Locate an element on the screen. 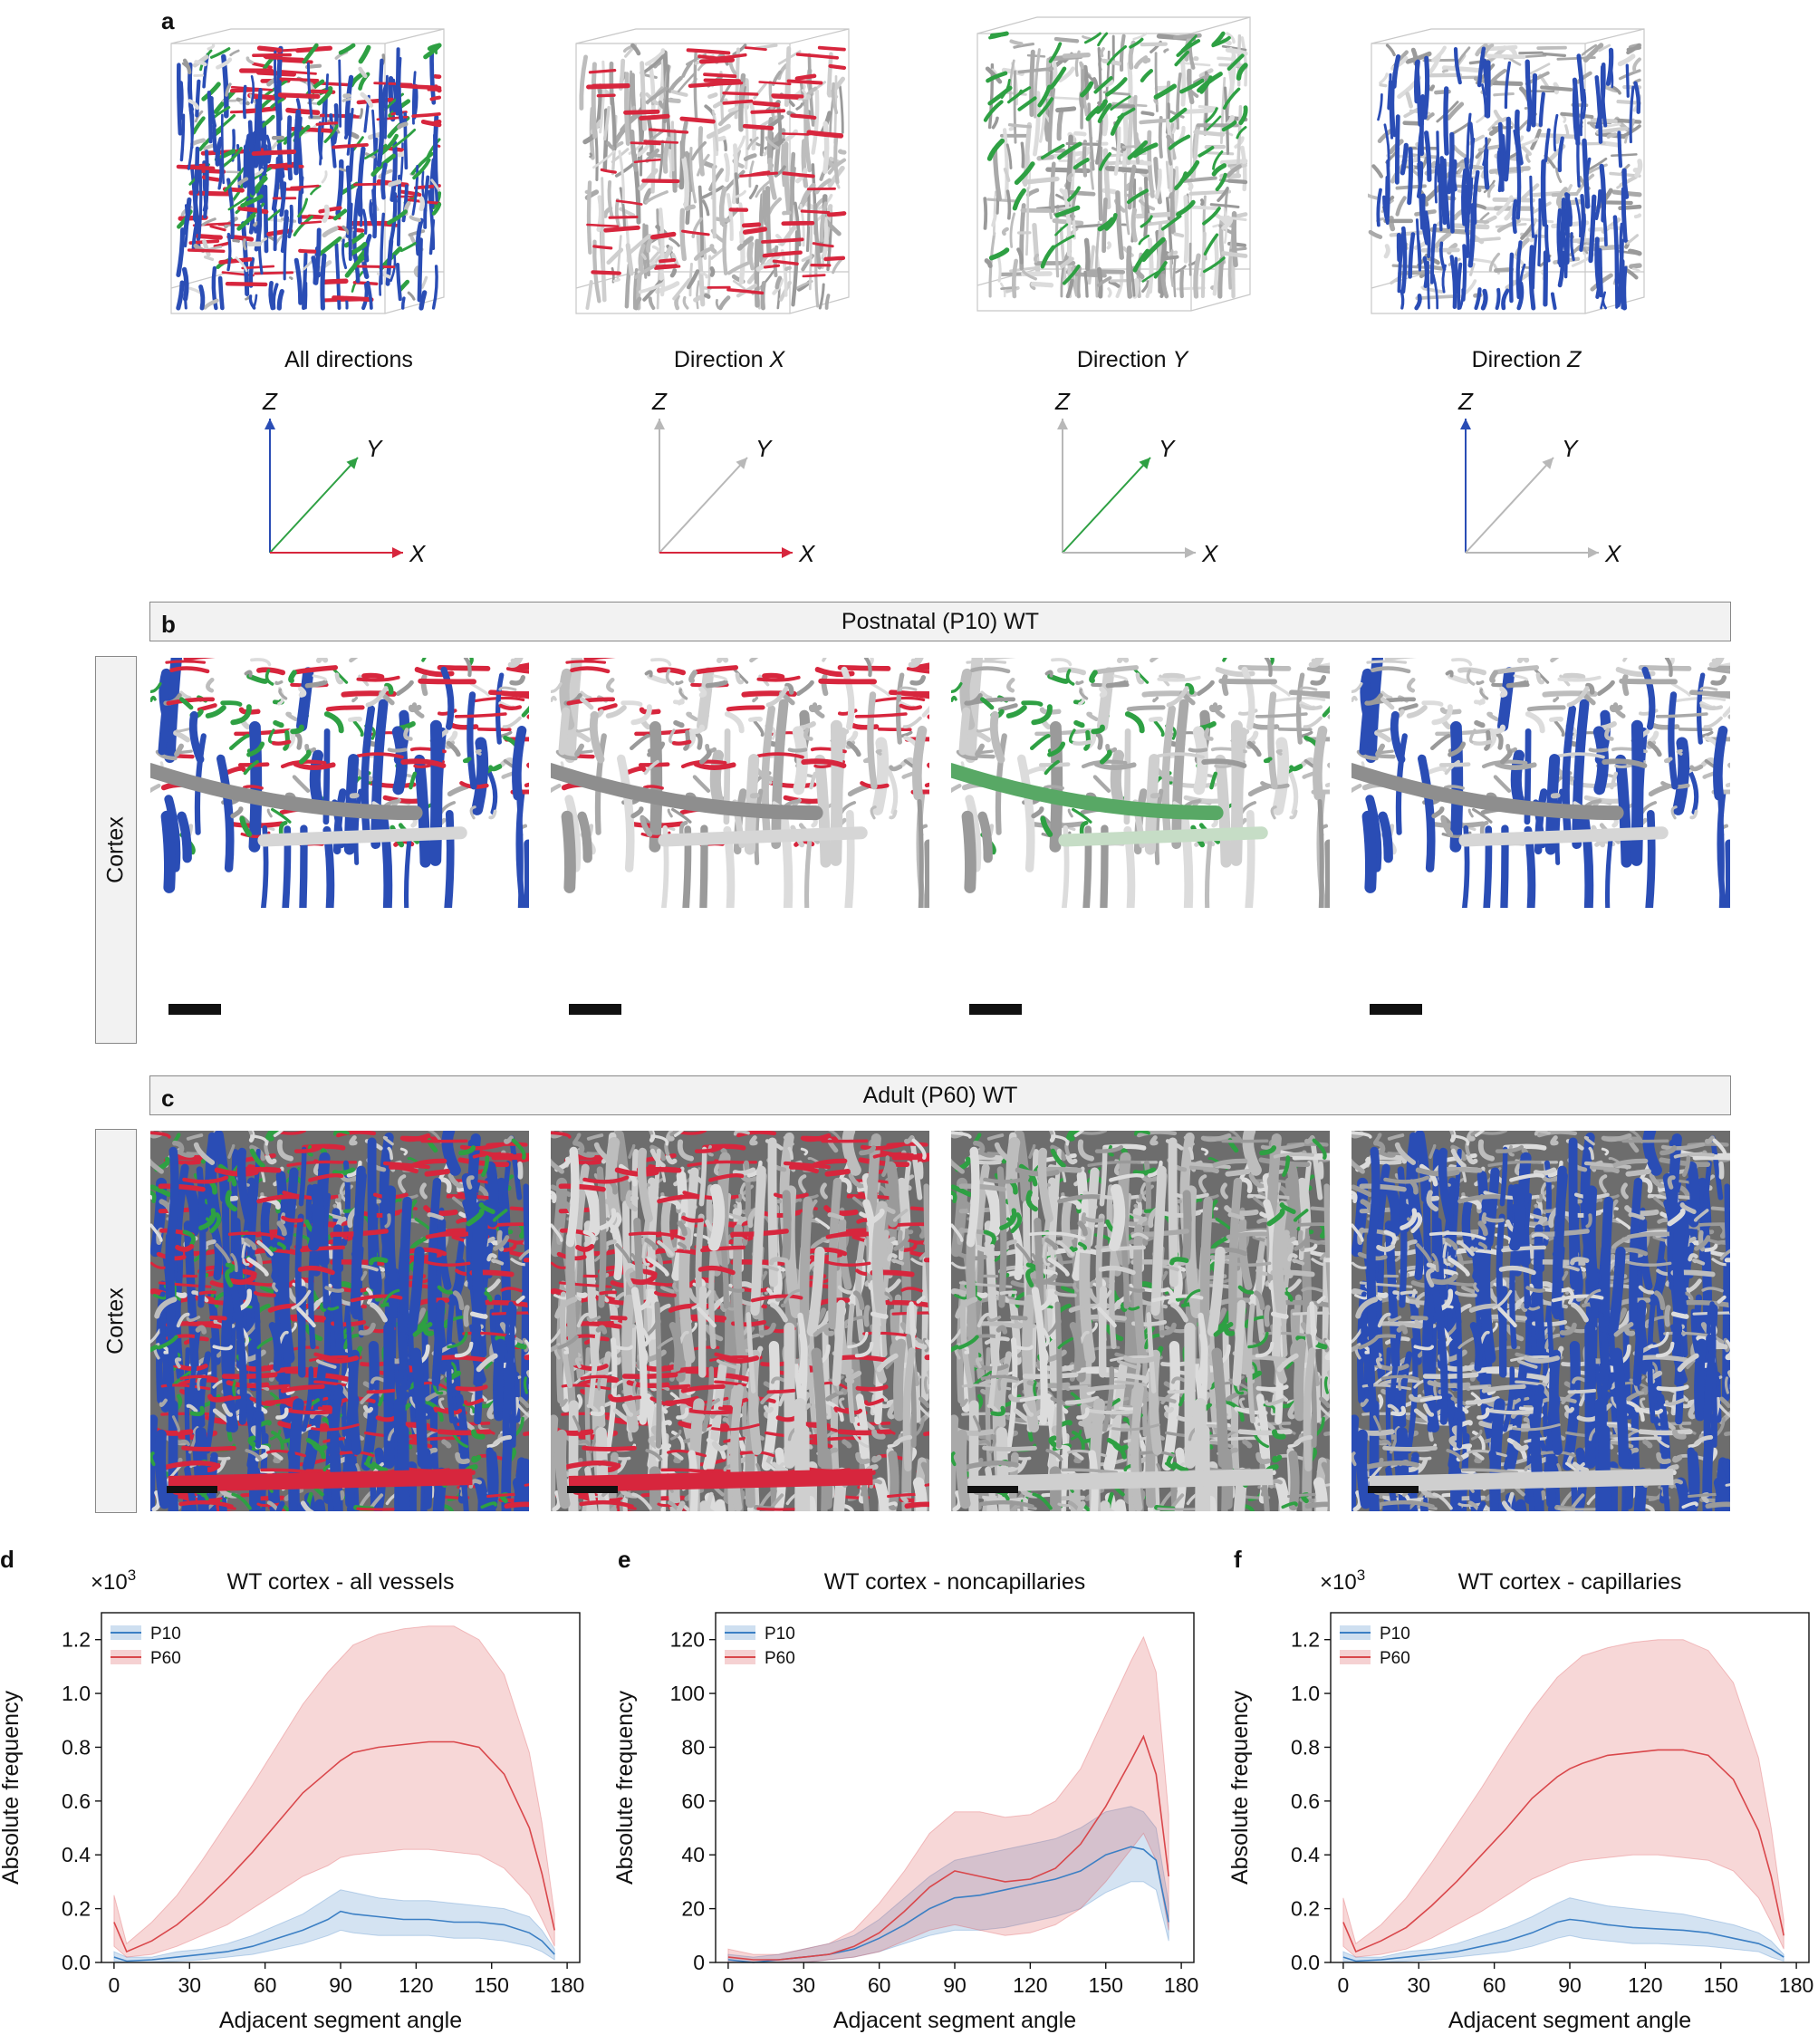 This screenshot has height=2044, width=1818. postnatal-render-y is located at coordinates (1140, 783).